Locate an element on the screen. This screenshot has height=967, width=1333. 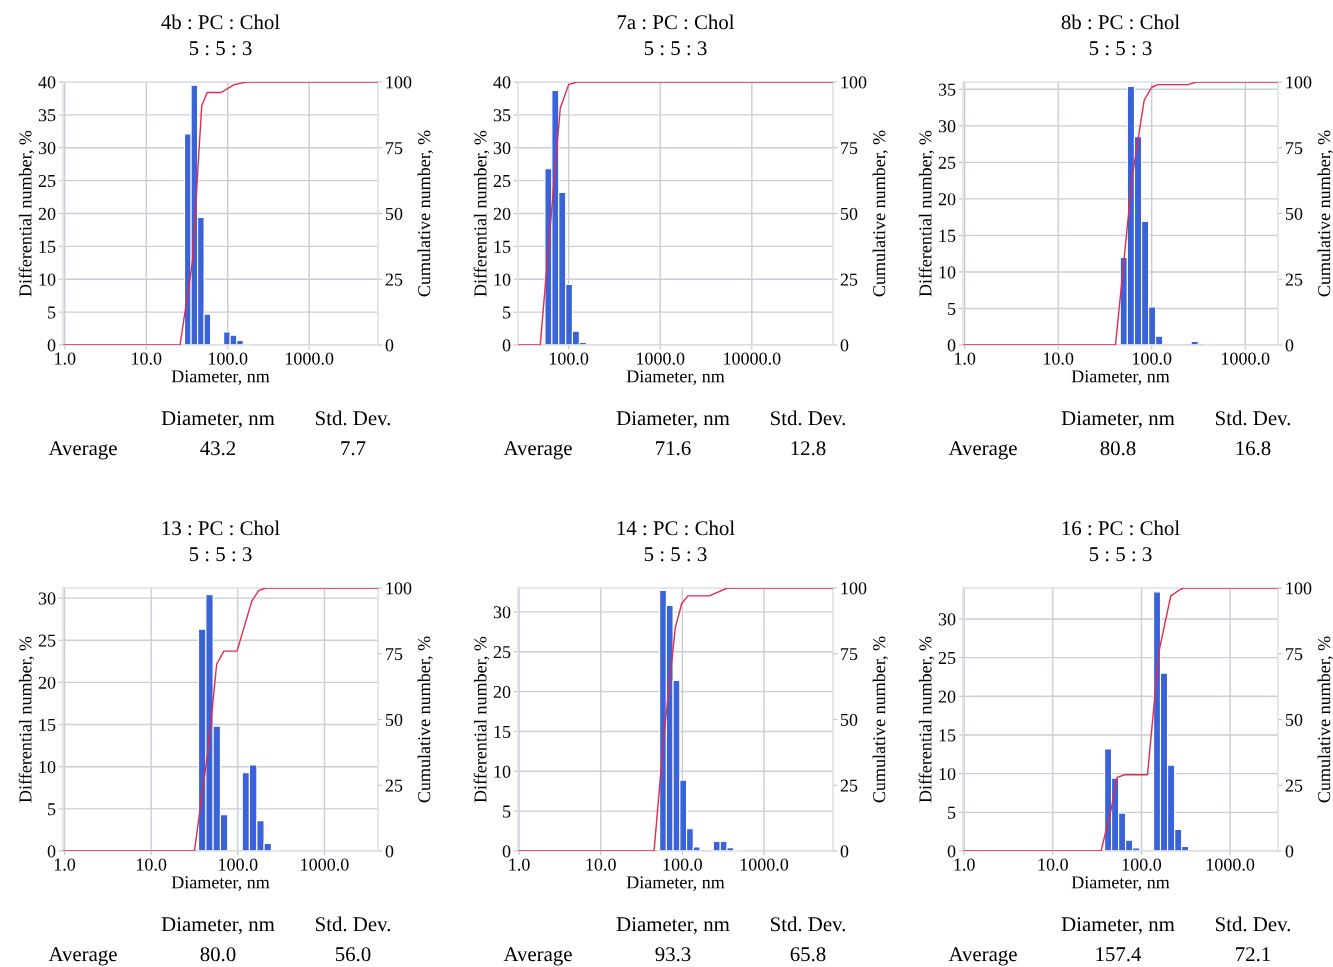
x-tick-label: 10000.0 is located at coordinates (752, 358).